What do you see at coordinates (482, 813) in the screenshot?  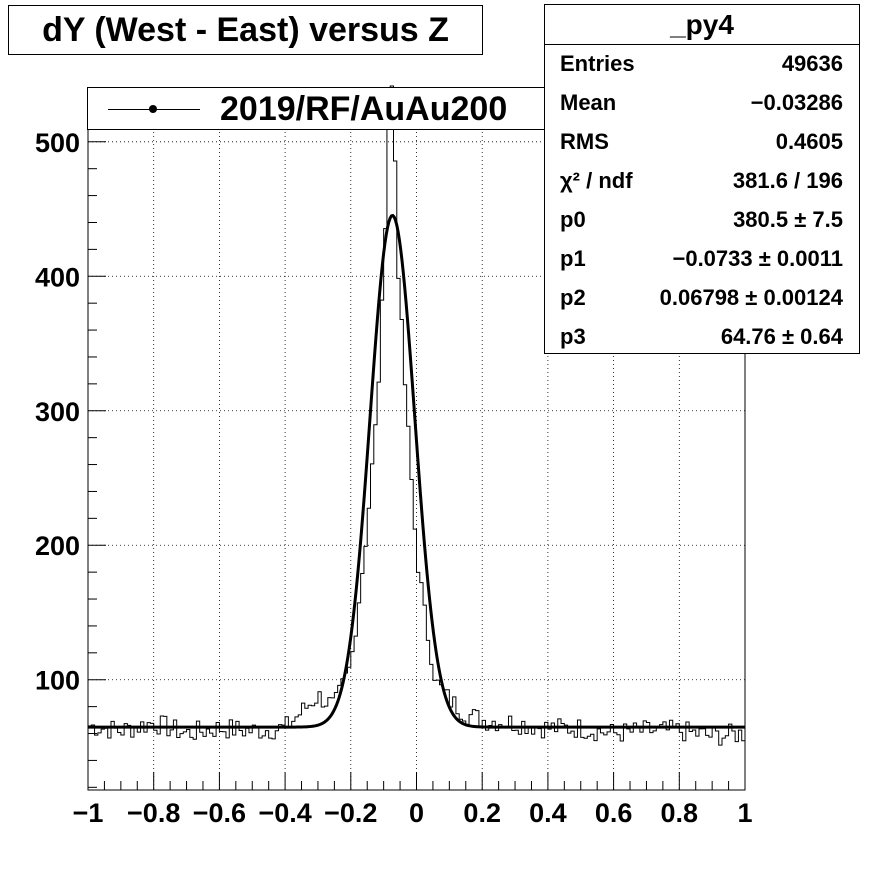 I see `x-tick-label: 0.2` at bounding box center [482, 813].